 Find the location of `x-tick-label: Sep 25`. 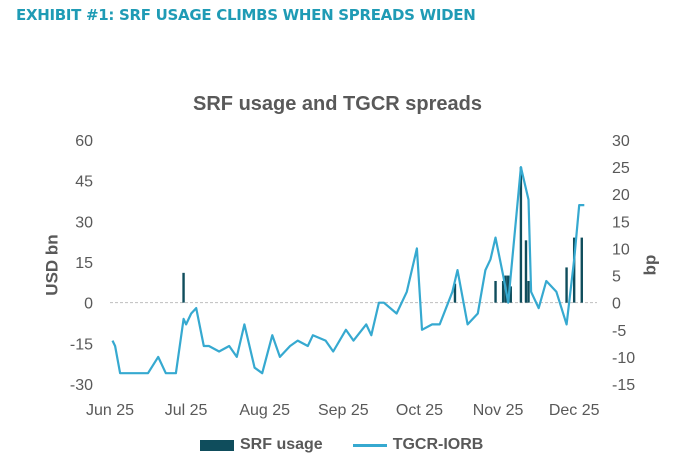

x-tick-label: Sep 25 is located at coordinates (343, 410).